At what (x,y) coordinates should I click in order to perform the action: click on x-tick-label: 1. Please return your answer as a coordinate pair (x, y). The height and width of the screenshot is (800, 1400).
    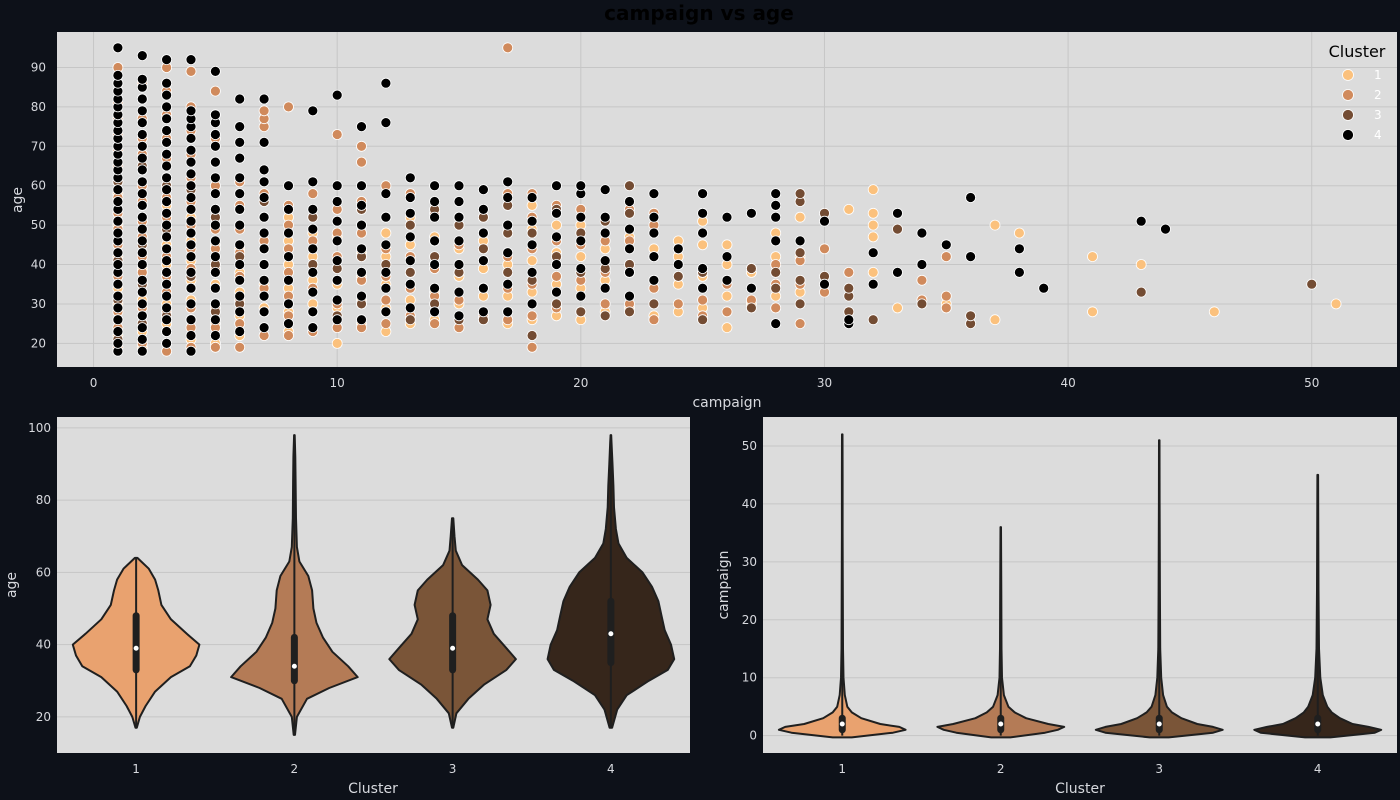
    Looking at the image, I should click on (136, 769).